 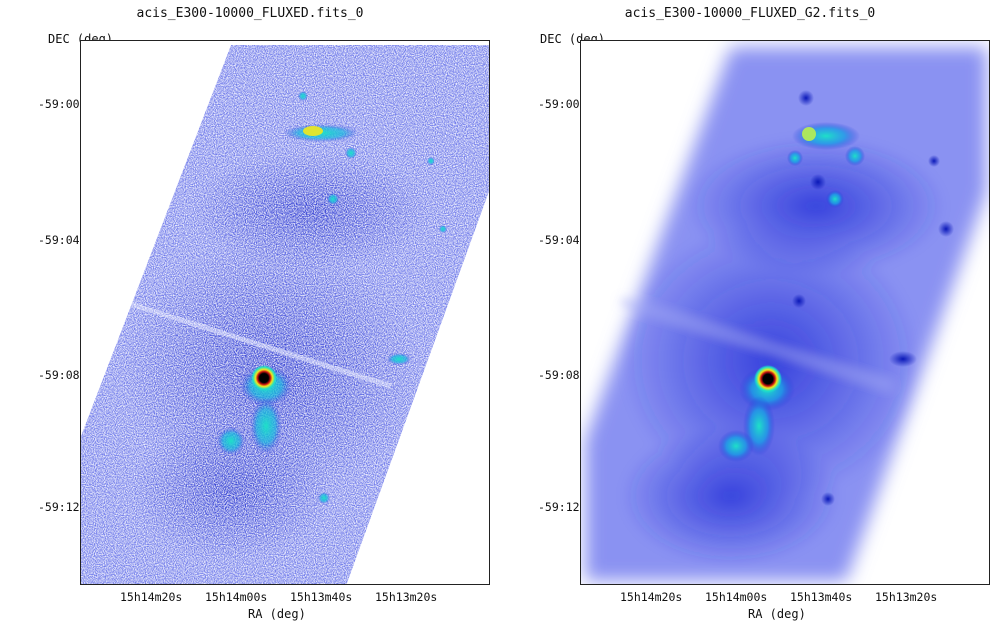 What do you see at coordinates (250, 13) in the screenshot?
I see `panel-title: acis_E300-10000_FLUXED.fits_0` at bounding box center [250, 13].